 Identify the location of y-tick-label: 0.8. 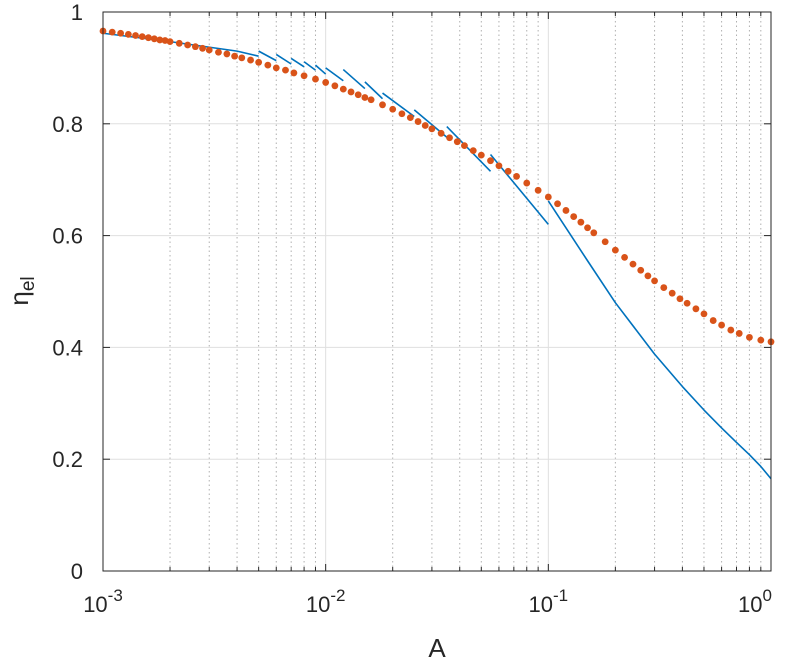
(67, 124).